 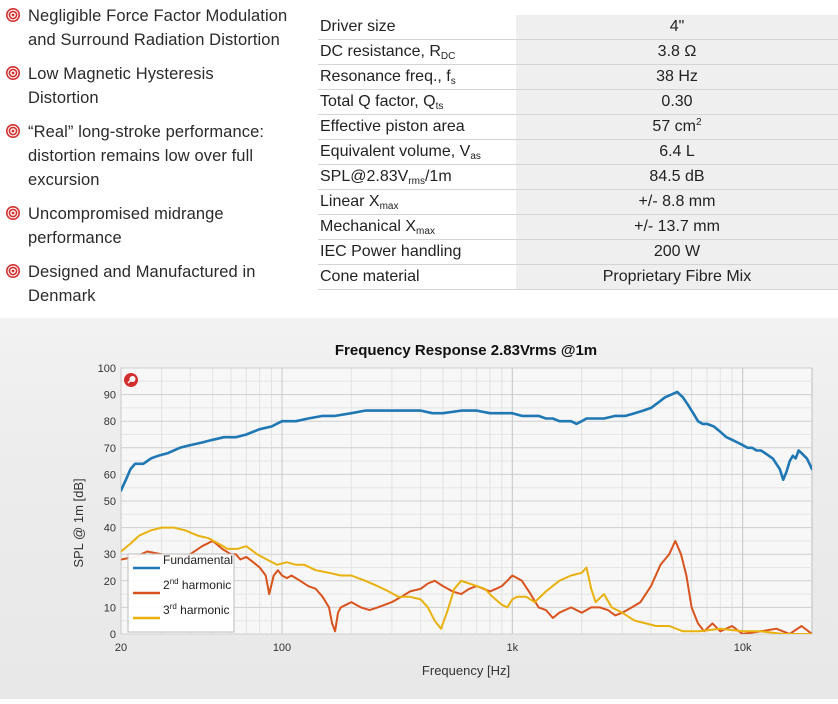 I want to click on spec-row: SPL@2.83Vrms/1m 84.5 dB, so click(x=578, y=177).